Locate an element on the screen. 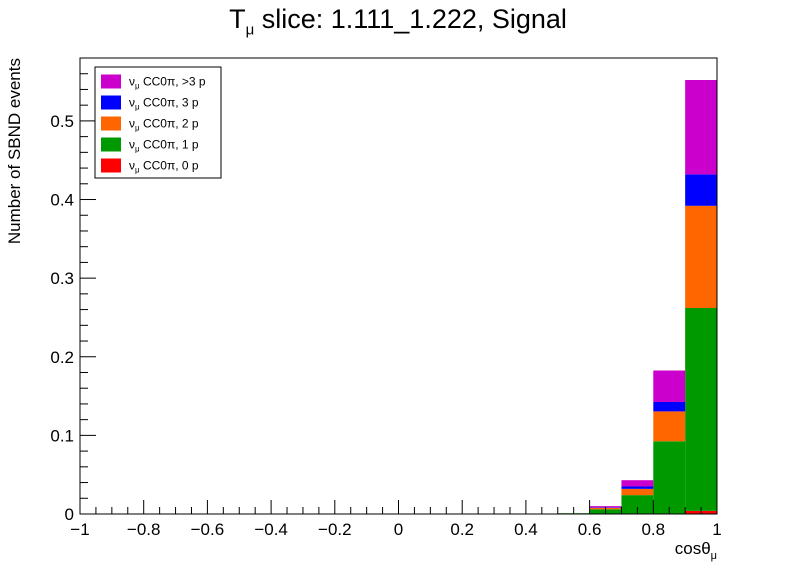  bar-series1-bin17 is located at coordinates (637, 504).